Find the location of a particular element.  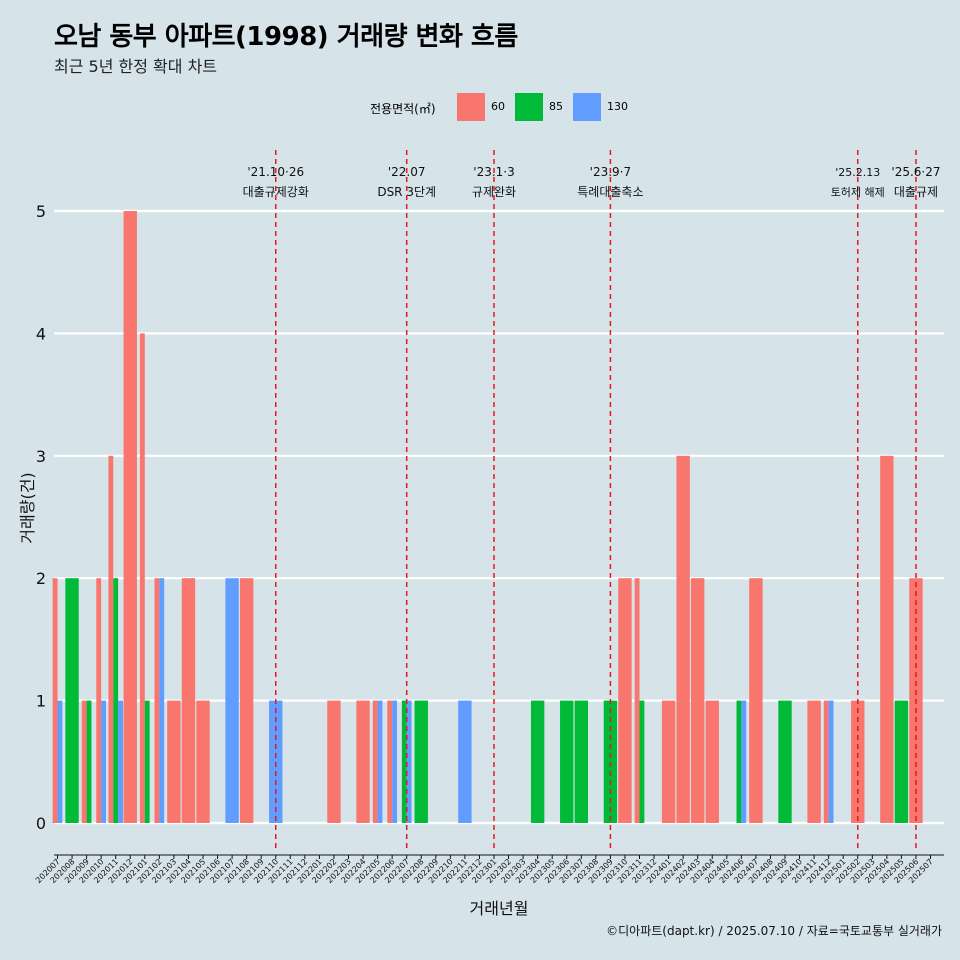

chart-title: 오남 동부 아파트(1998) 거래량 변화 흐름 is located at coordinates (286, 37).